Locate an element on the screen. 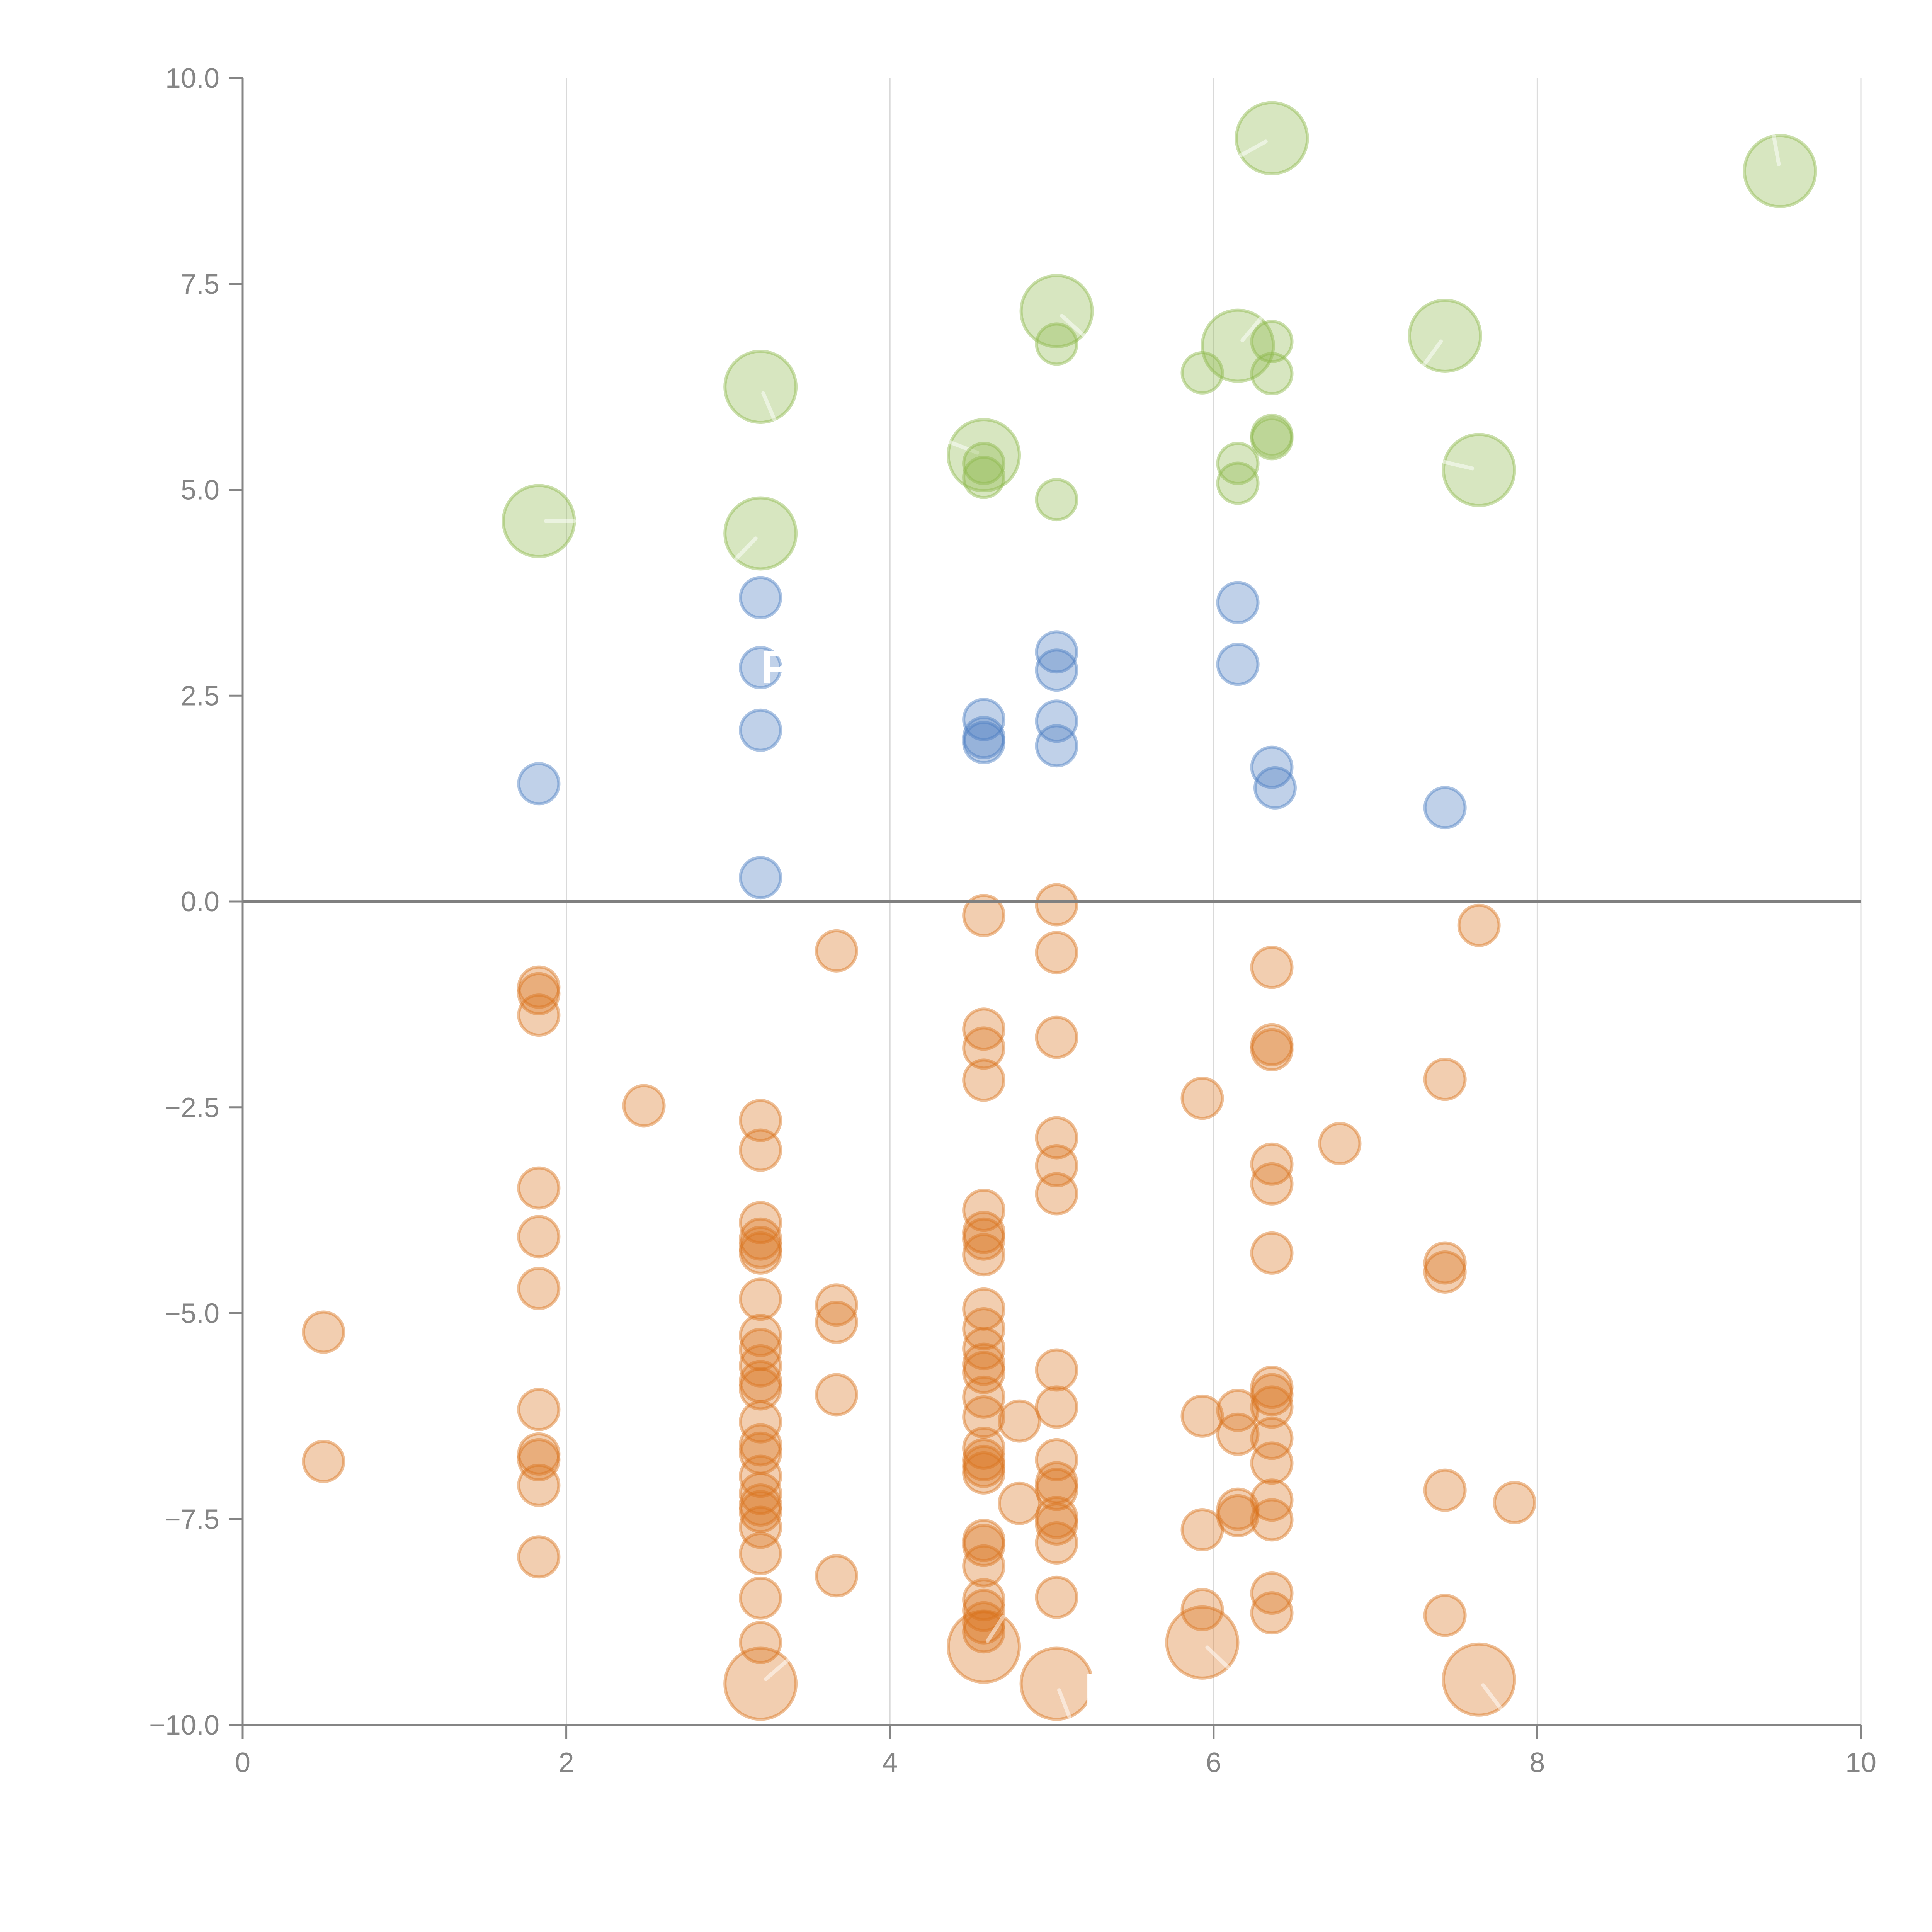 The width and height of the screenshot is (1932, 1932). x-tick-label: 4 is located at coordinates (890, 1763).